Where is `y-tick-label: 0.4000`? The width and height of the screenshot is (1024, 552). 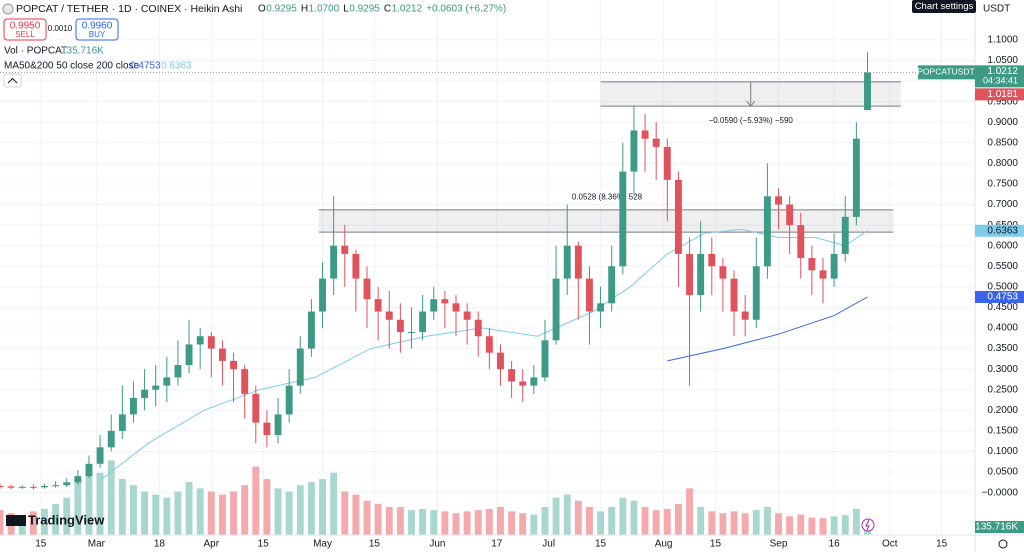 y-tick-label: 0.4000 is located at coordinates (1002, 328).